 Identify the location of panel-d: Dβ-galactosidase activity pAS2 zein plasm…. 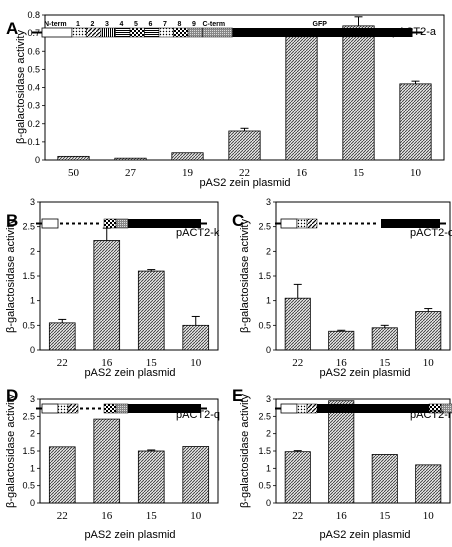
(112, 463).